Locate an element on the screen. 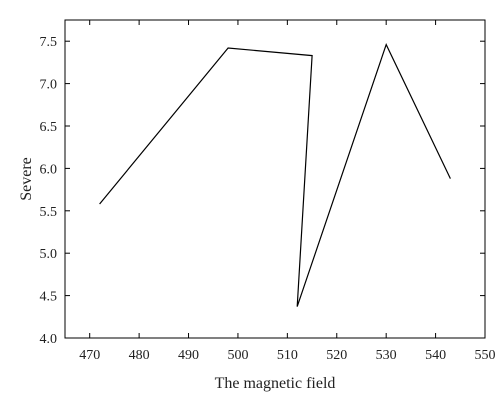 The image size is (500, 409). x-tick-label: 500 is located at coordinates (237, 355).